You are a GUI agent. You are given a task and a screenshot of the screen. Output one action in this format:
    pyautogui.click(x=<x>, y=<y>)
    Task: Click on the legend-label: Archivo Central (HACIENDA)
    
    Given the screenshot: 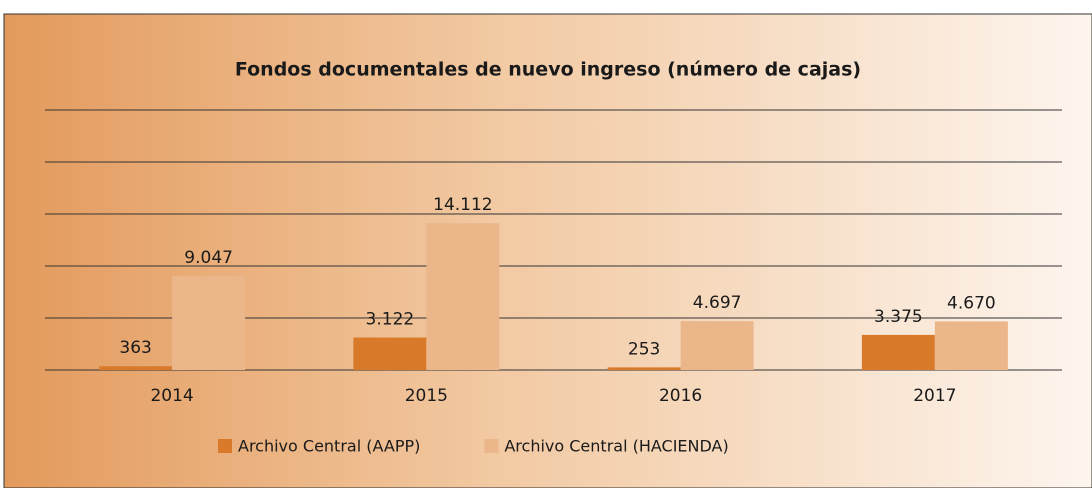 What is the action you would take?
    pyautogui.click(x=616, y=446)
    